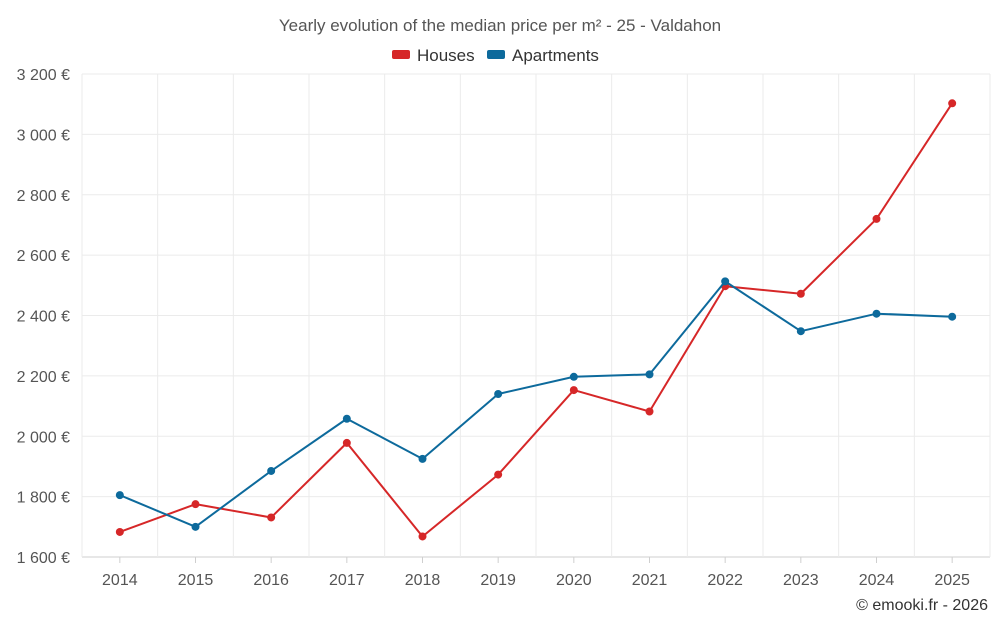 The height and width of the screenshot is (625, 1000). Describe the element at coordinates (877, 580) in the screenshot. I see `x-tick-label: 2024` at that location.